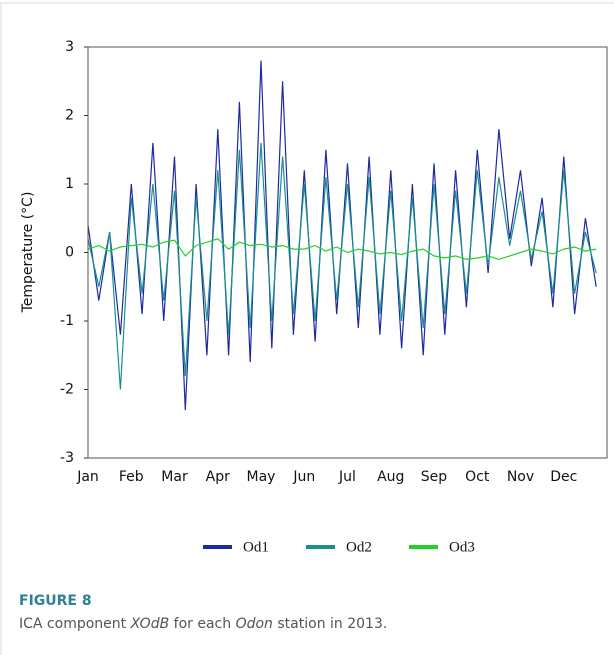 The image size is (614, 655). Describe the element at coordinates (347, 477) in the screenshot. I see `x-tick-label: Jul` at that location.